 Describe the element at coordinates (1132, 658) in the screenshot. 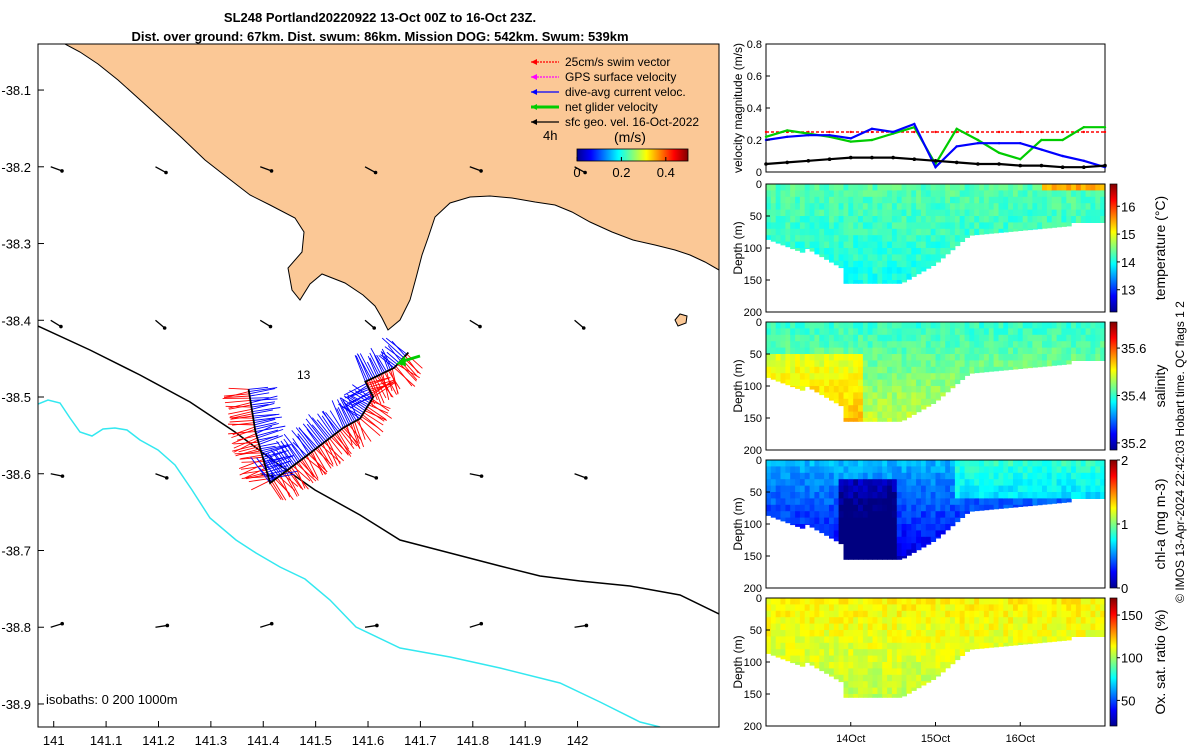

I see `section-colorbar-label: 100` at that location.